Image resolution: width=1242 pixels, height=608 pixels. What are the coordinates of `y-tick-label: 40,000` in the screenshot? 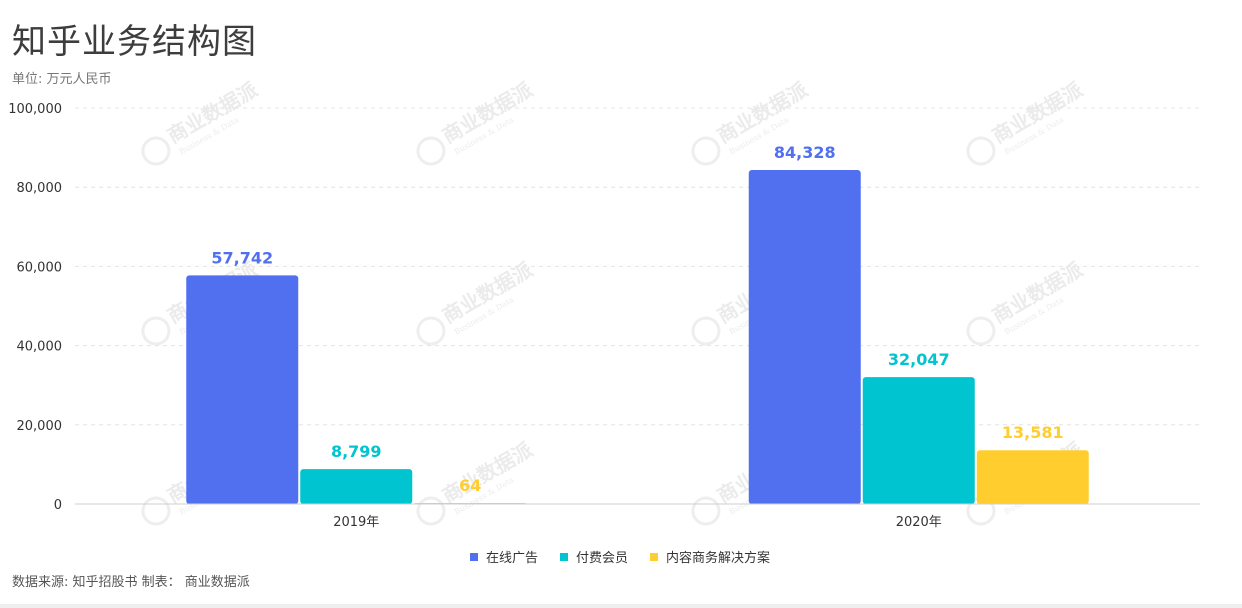 It's located at (40, 347).